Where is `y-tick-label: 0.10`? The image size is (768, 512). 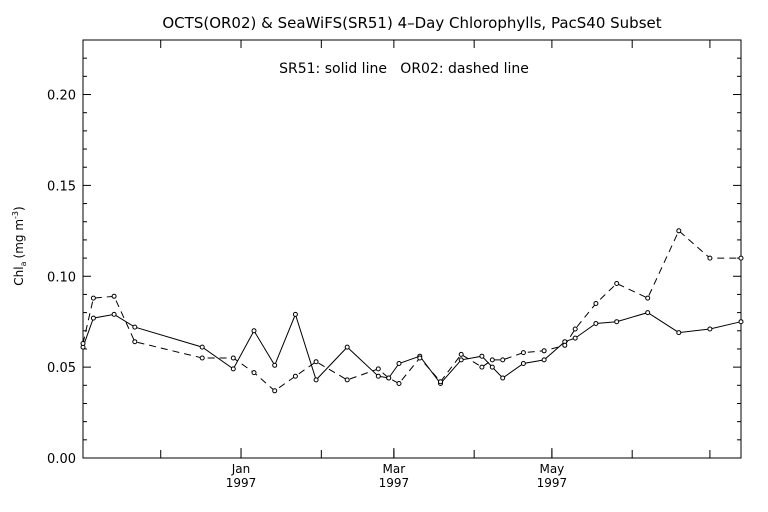
y-tick-label: 0.10 is located at coordinates (61, 277).